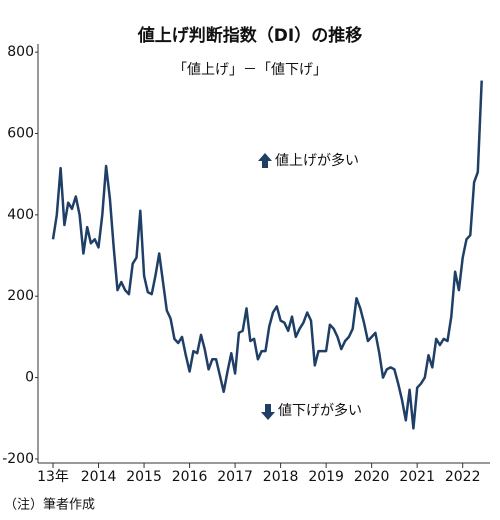 The height and width of the screenshot is (520, 500). Describe the element at coordinates (18, 459) in the screenshot. I see `y-tick-label: -200` at that location.